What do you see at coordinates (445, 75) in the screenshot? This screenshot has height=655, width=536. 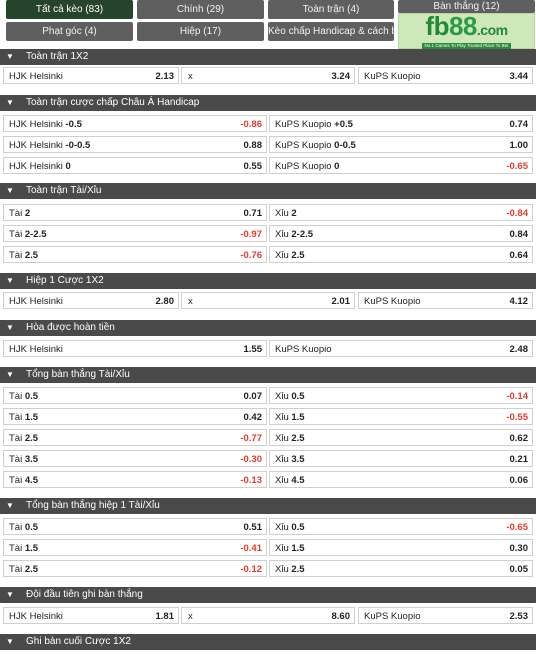 I see `odds-cell-away: KuPS Kuopio 3.44` at bounding box center [445, 75].